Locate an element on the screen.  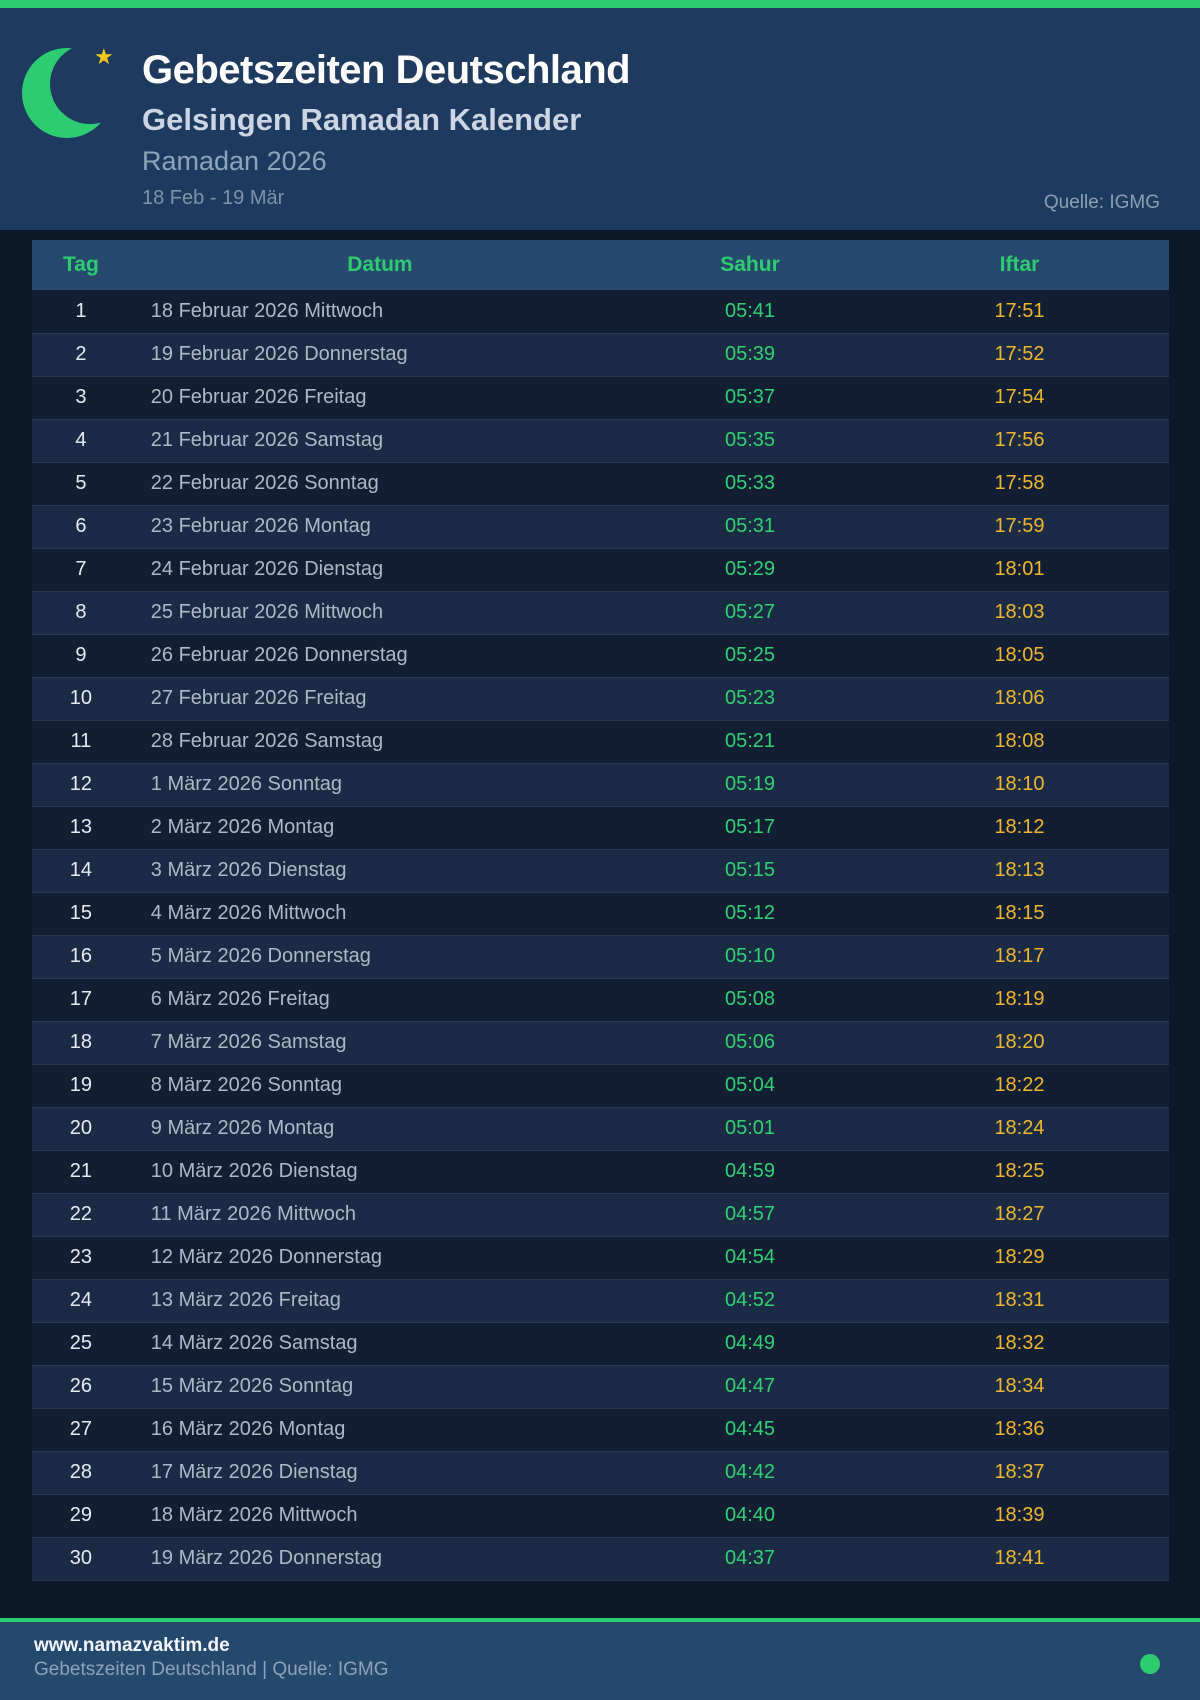
sahur-cell: 05:33 is located at coordinates (750, 483).